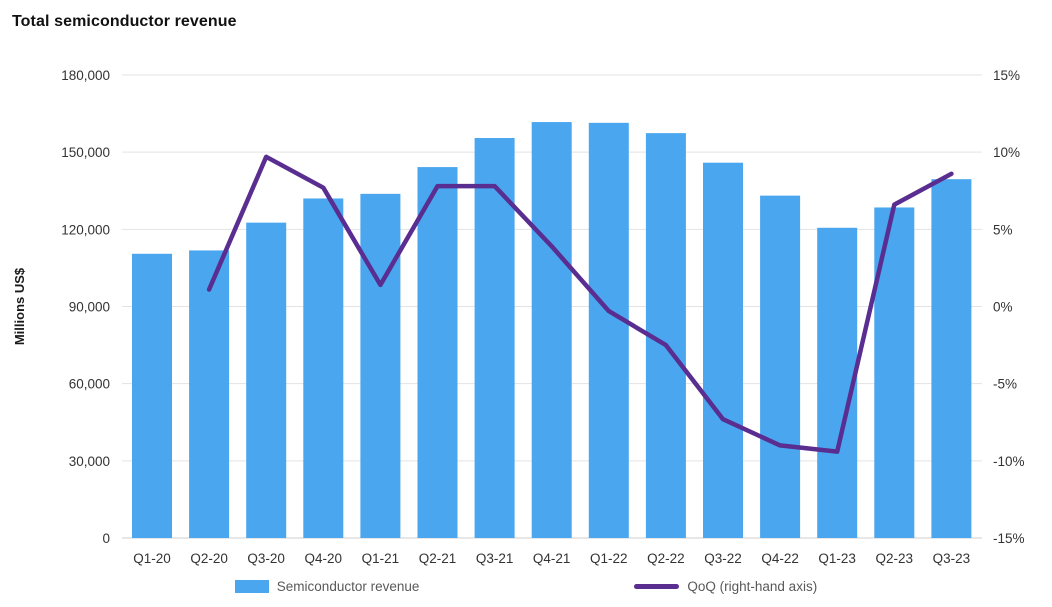 This screenshot has height=607, width=1052. What do you see at coordinates (1005, 384) in the screenshot?
I see `right-axis-tick-label: -5%` at bounding box center [1005, 384].